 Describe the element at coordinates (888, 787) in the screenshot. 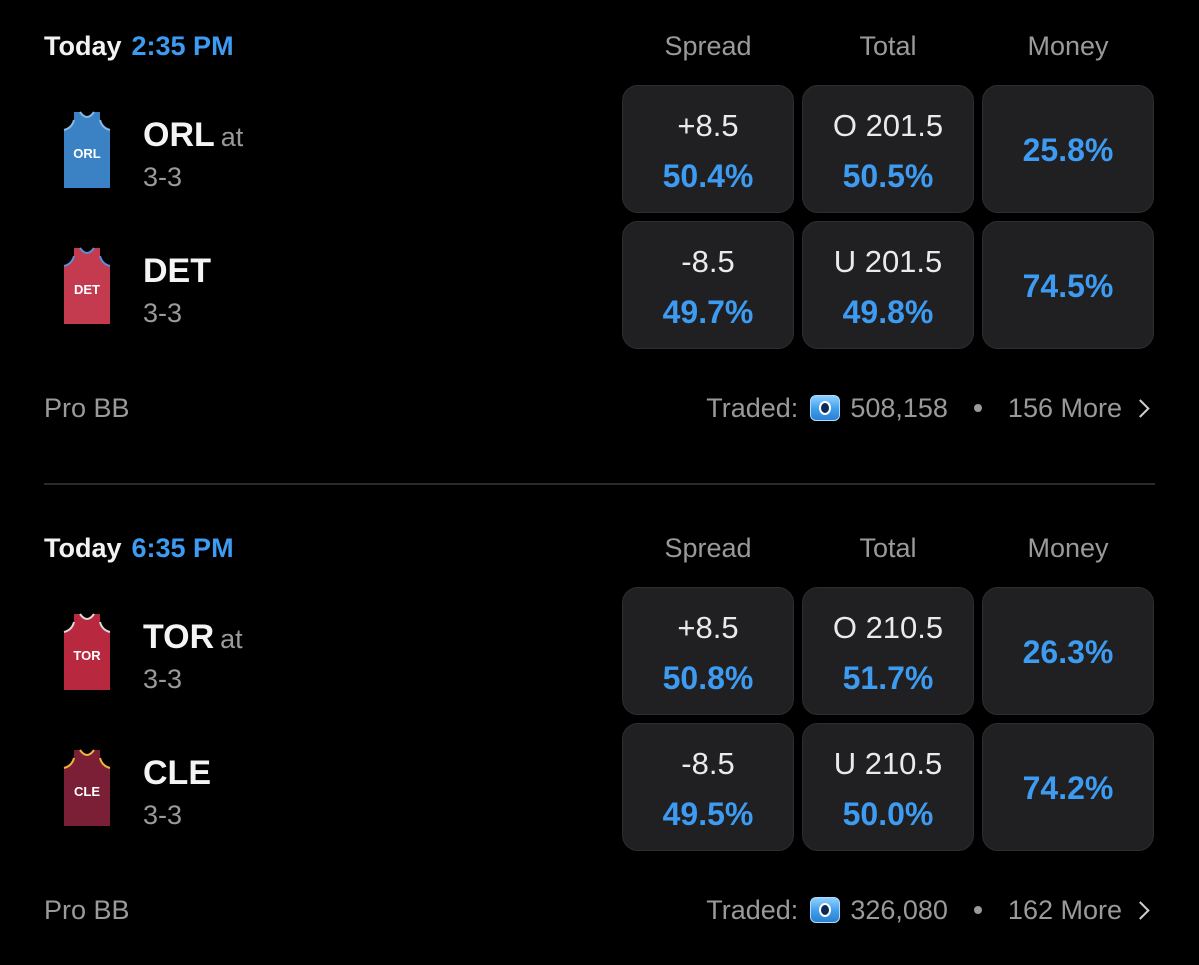

I see `total-button-under: U 210.5 50.0%` at that location.